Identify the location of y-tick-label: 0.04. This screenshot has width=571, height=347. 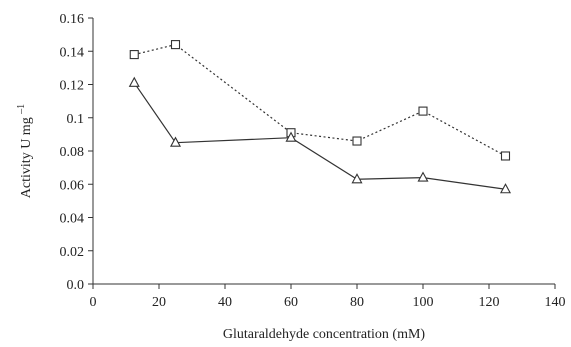
(72, 219).